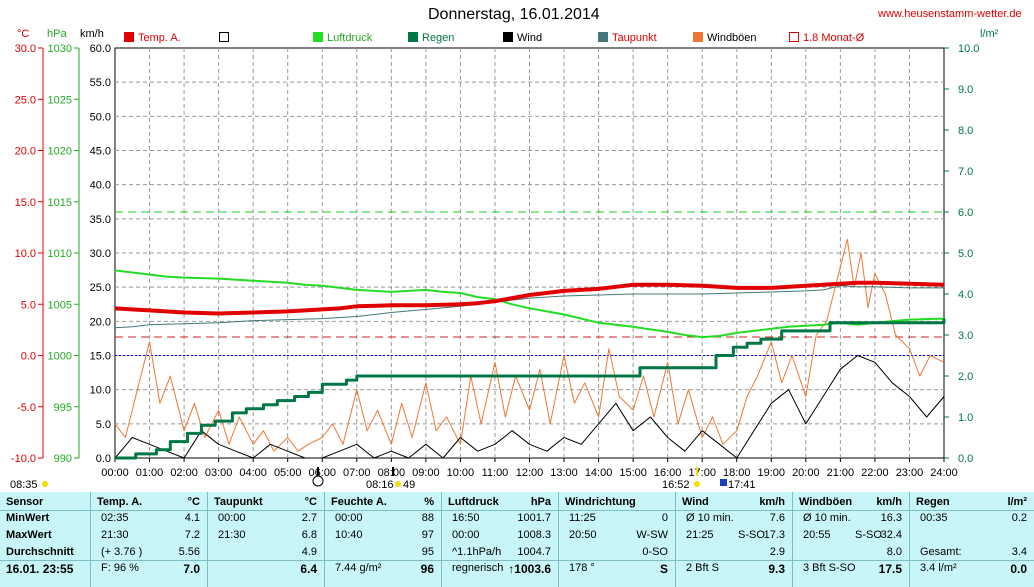  I want to click on pressure-tick: 1025, so click(60, 100).